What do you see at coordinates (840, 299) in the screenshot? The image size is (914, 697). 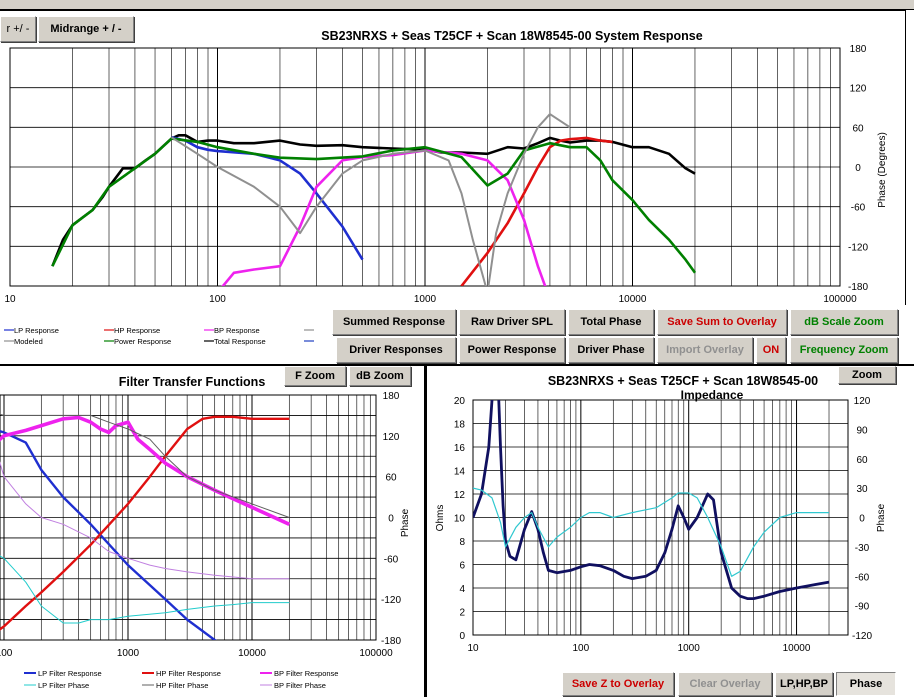 I see `system-x-tick-label: 100000` at bounding box center [840, 299].